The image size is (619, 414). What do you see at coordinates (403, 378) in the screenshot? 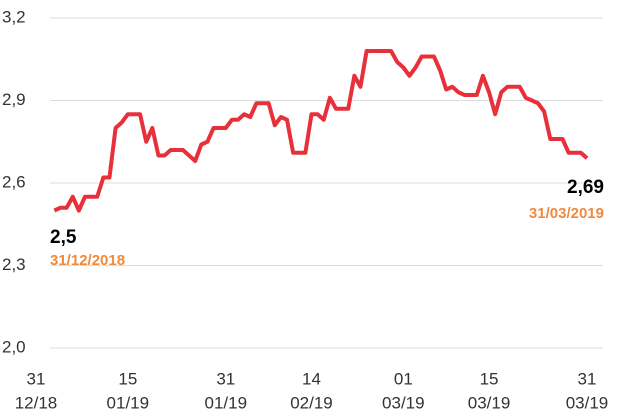
I see `x-tick-label: 01` at bounding box center [403, 378].